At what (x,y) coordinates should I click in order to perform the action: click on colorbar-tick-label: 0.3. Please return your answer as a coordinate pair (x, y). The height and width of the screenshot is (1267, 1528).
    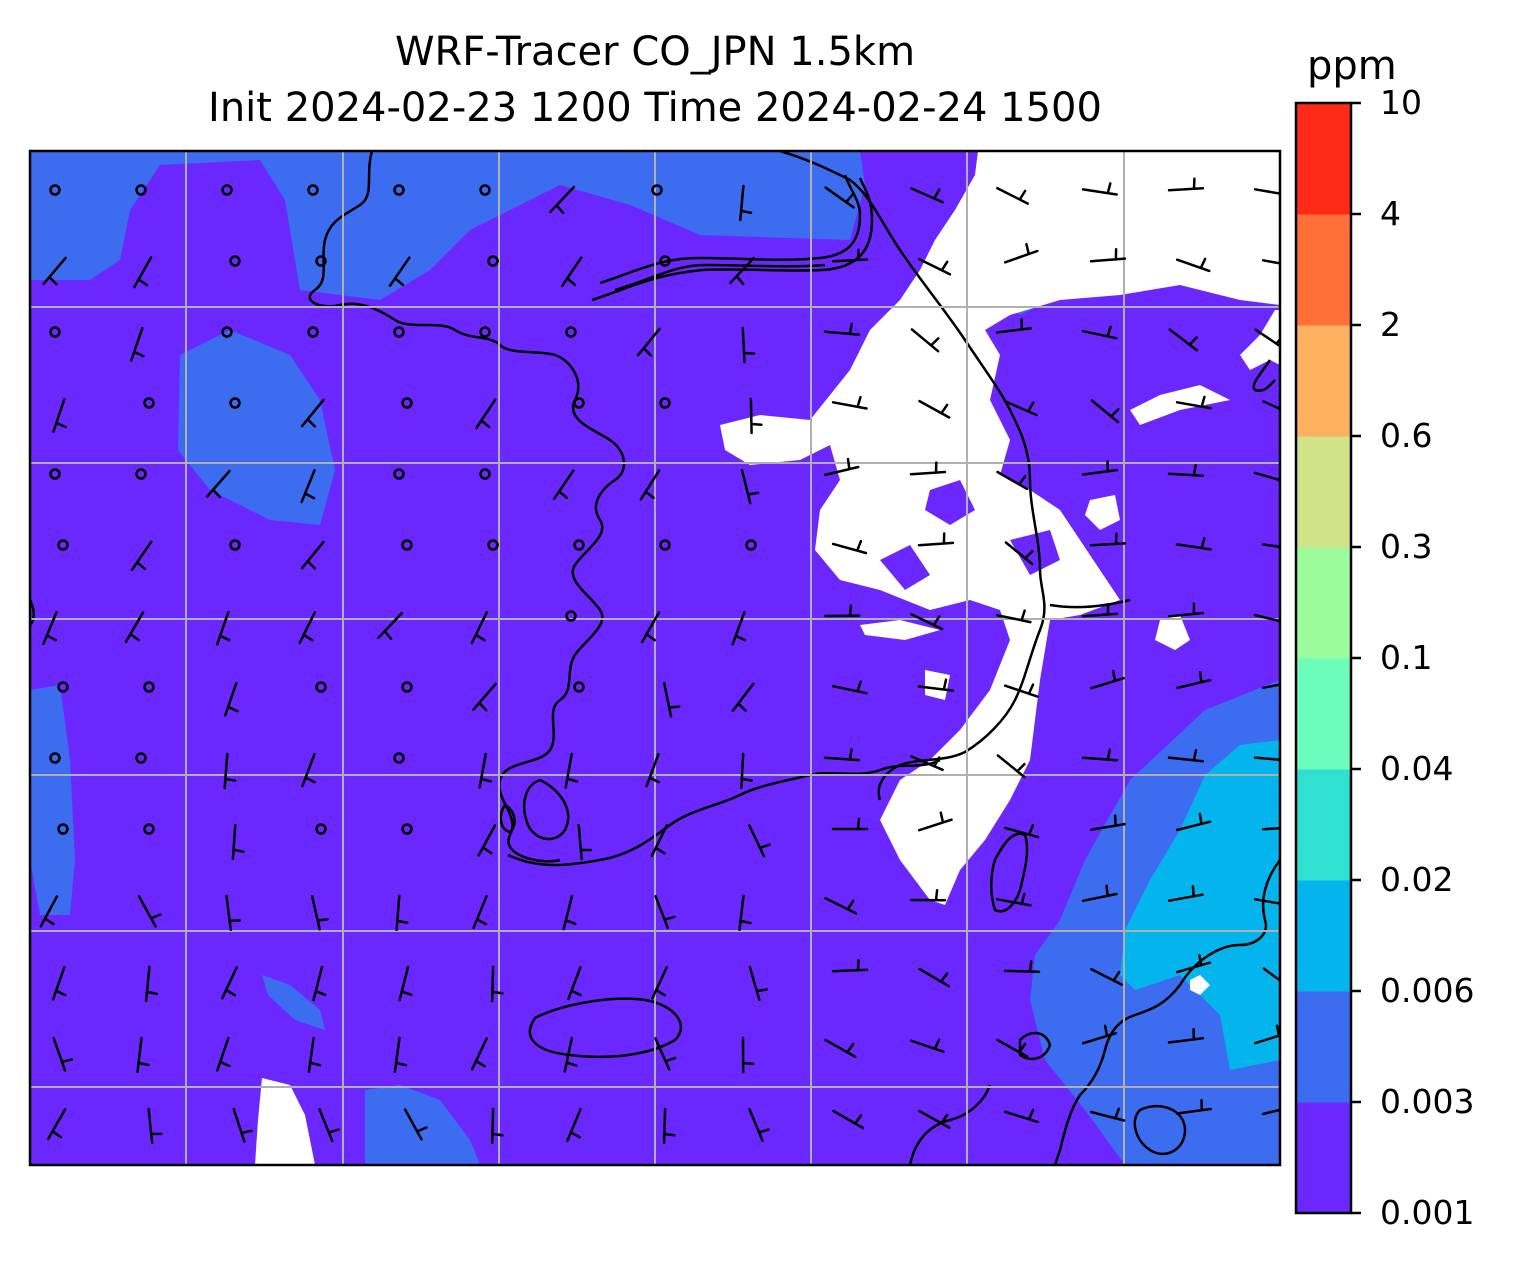
    Looking at the image, I should click on (1406, 546).